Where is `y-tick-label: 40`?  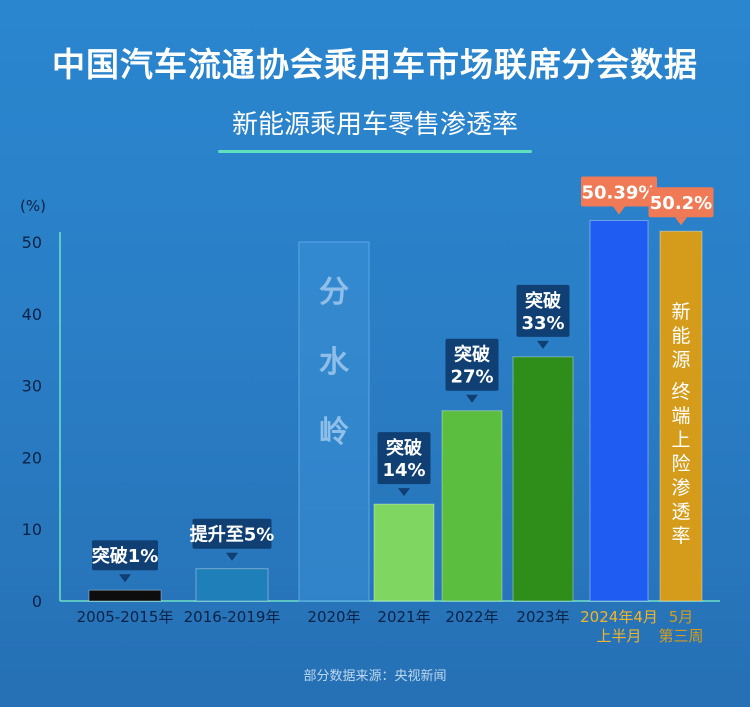 y-tick-label: 40 is located at coordinates (32, 314).